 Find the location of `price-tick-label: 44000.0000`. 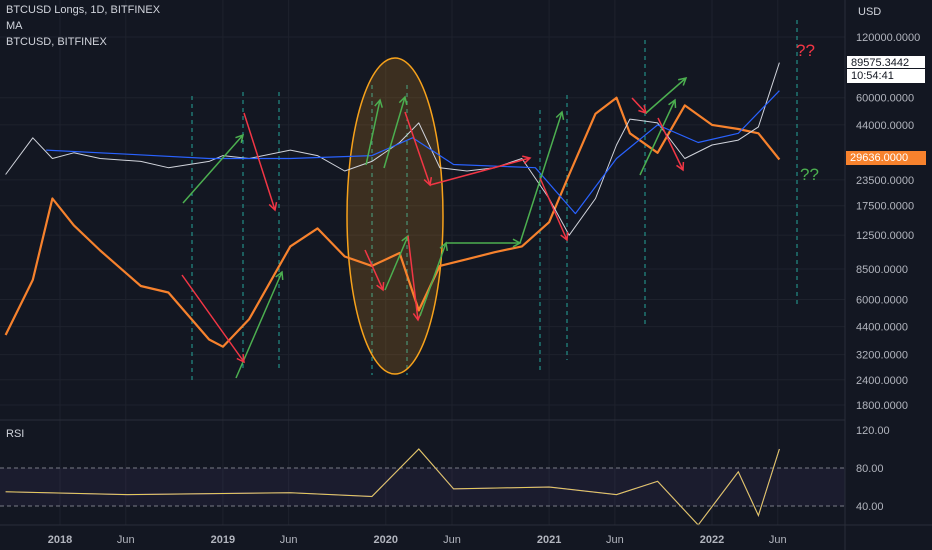

price-tick-label: 44000.0000 is located at coordinates (885, 126).